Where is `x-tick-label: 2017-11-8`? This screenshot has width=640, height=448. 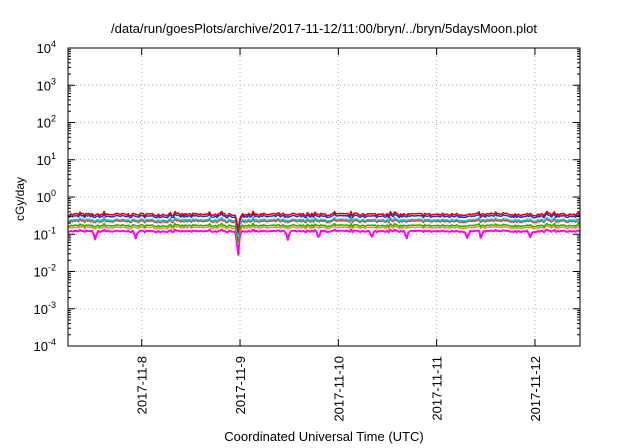 x-tick-label: 2017-11-8 is located at coordinates (142, 385).